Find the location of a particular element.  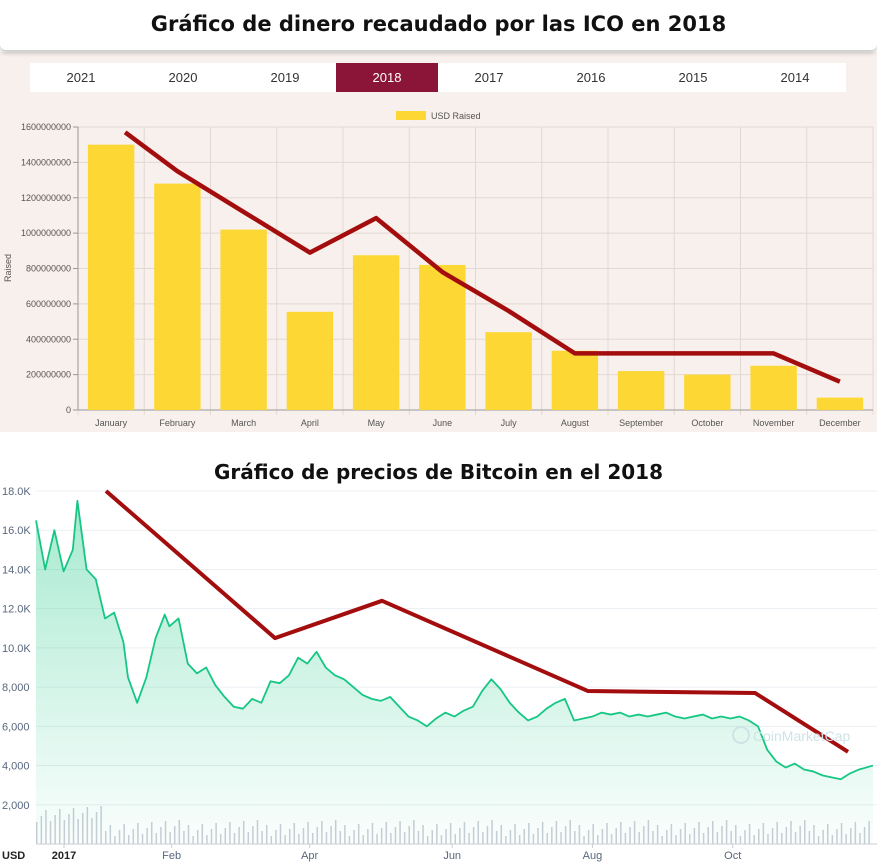

bar-august is located at coordinates (575, 380).